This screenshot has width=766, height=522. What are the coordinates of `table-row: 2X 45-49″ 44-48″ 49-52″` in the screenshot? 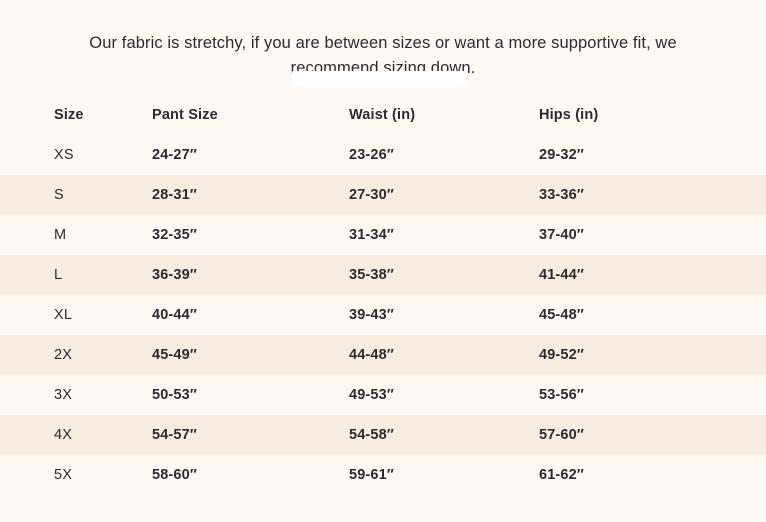 It's located at (383, 355).